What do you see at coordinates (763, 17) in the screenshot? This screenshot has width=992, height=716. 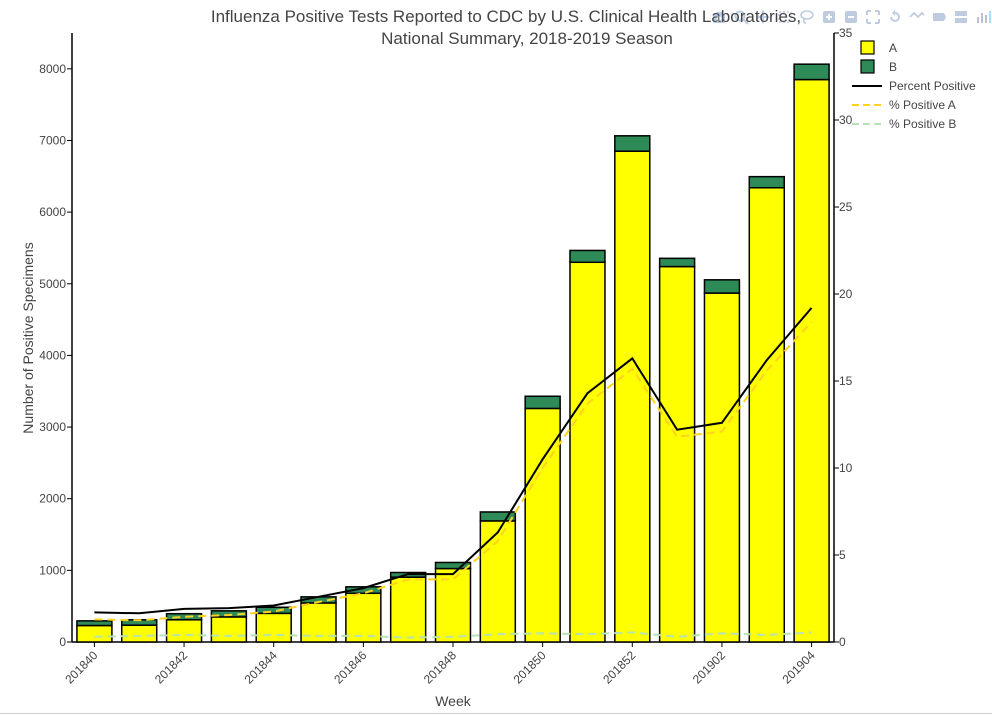 I see `pan-icon` at bounding box center [763, 17].